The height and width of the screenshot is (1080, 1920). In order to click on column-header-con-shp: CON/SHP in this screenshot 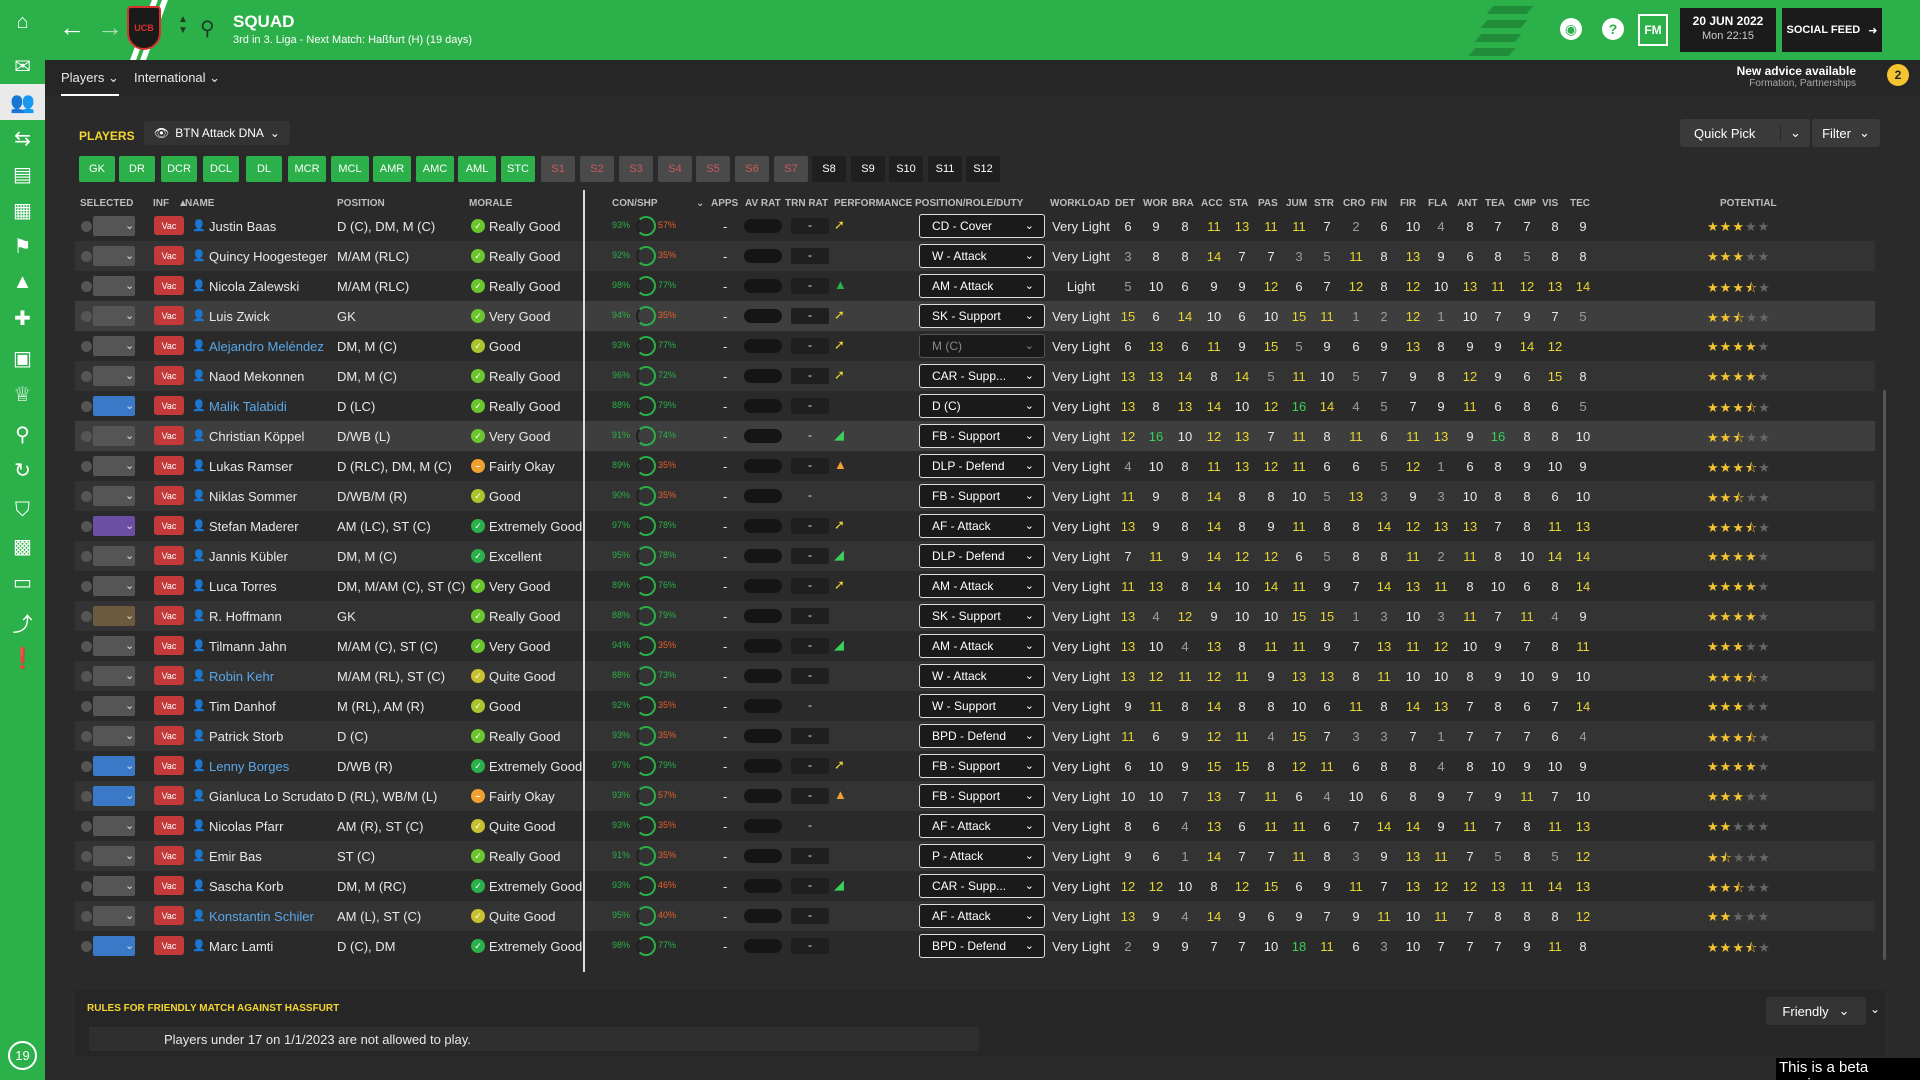, I will do `click(635, 203)`.